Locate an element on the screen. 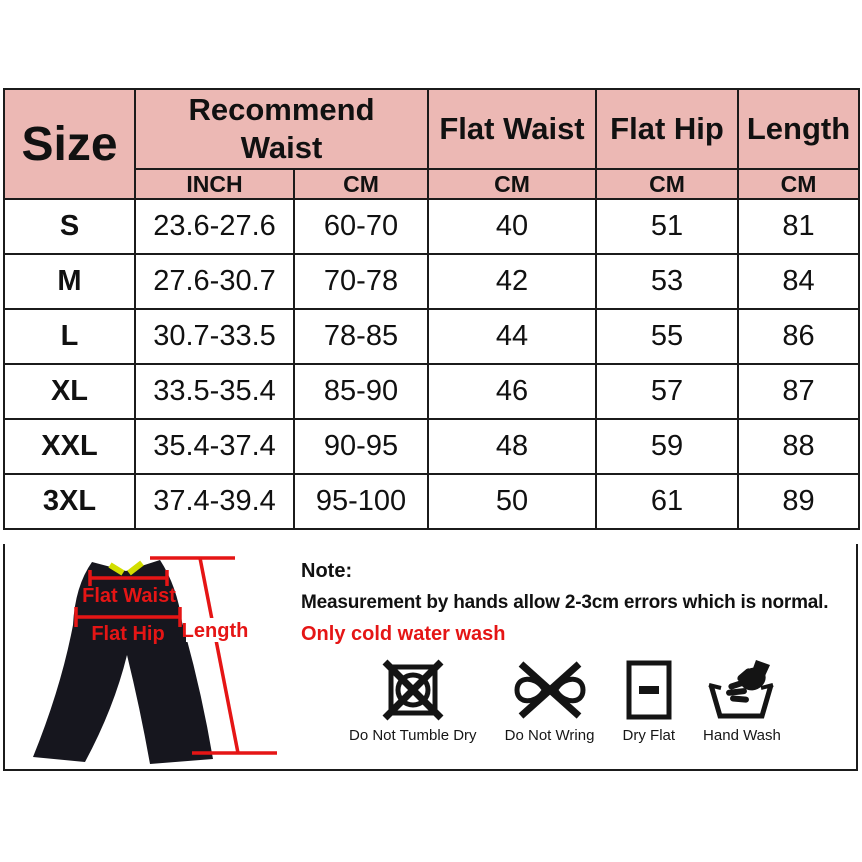 The height and width of the screenshot is (862, 862). do-not-wring-icon is located at coordinates (550, 690).